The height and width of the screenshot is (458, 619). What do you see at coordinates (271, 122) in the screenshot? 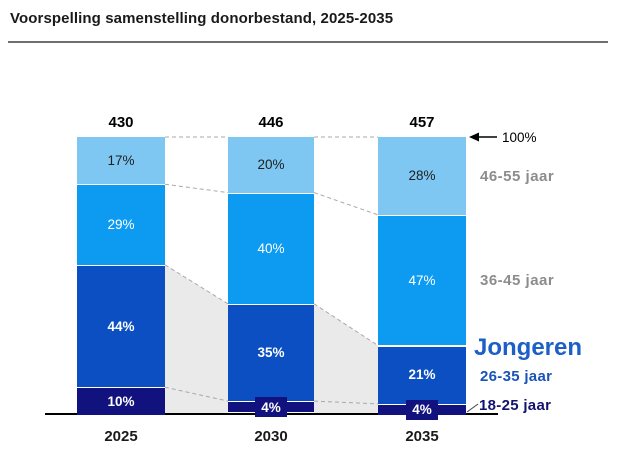
I see `bar-total-label: 446` at bounding box center [271, 122].